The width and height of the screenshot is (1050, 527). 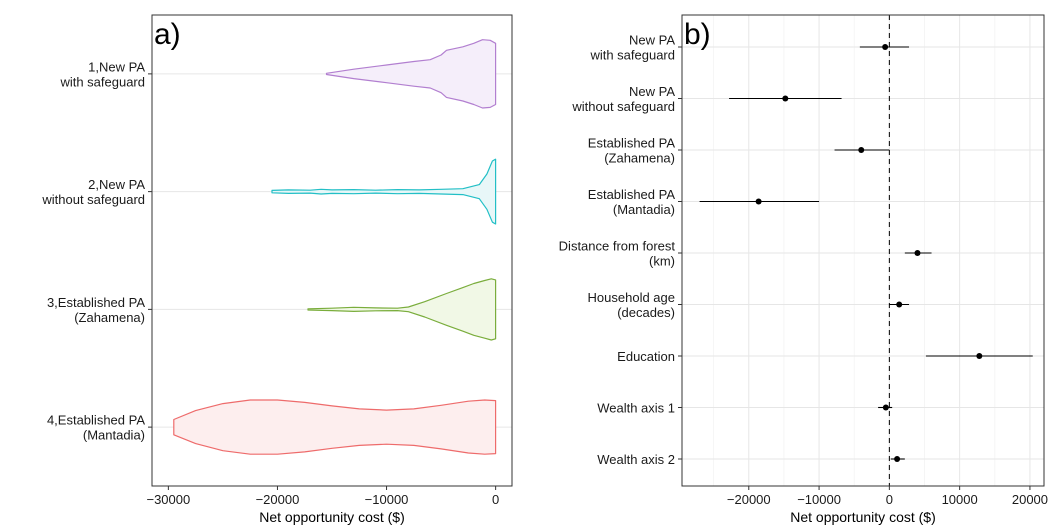 What do you see at coordinates (278, 499) in the screenshot?
I see `violin-x-tick-label: −20000` at bounding box center [278, 499].